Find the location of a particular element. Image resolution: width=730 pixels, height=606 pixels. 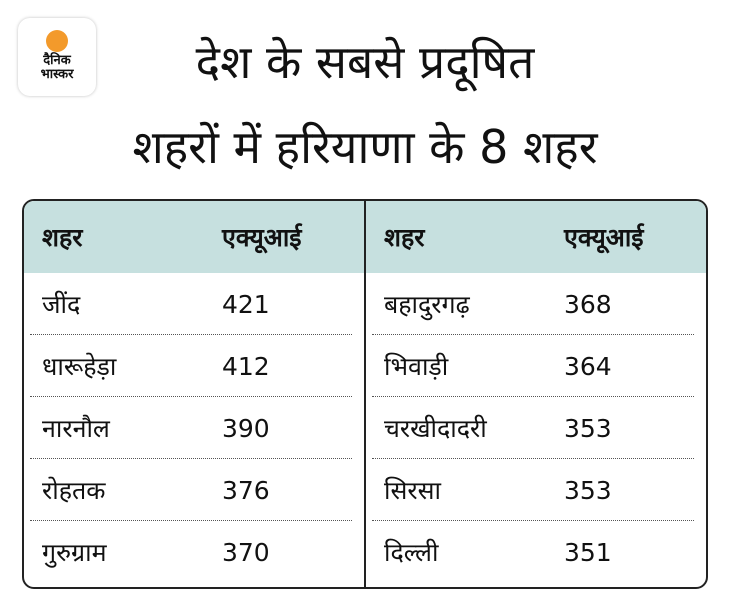

city-cell: दिल्ली is located at coordinates (411, 552).